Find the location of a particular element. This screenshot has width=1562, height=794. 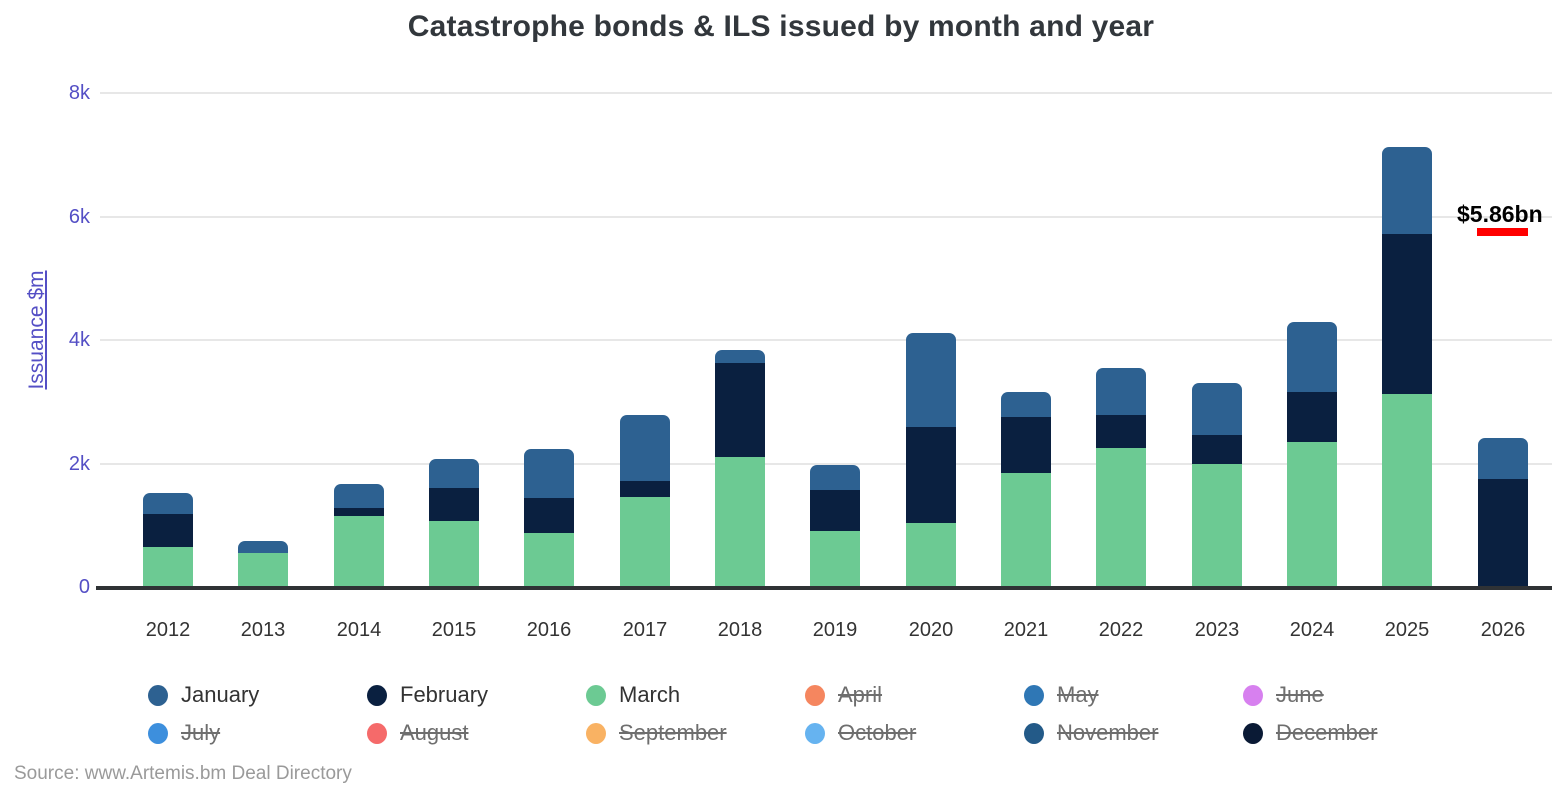

x-axis-label-2019: 2019 is located at coordinates (835, 630).